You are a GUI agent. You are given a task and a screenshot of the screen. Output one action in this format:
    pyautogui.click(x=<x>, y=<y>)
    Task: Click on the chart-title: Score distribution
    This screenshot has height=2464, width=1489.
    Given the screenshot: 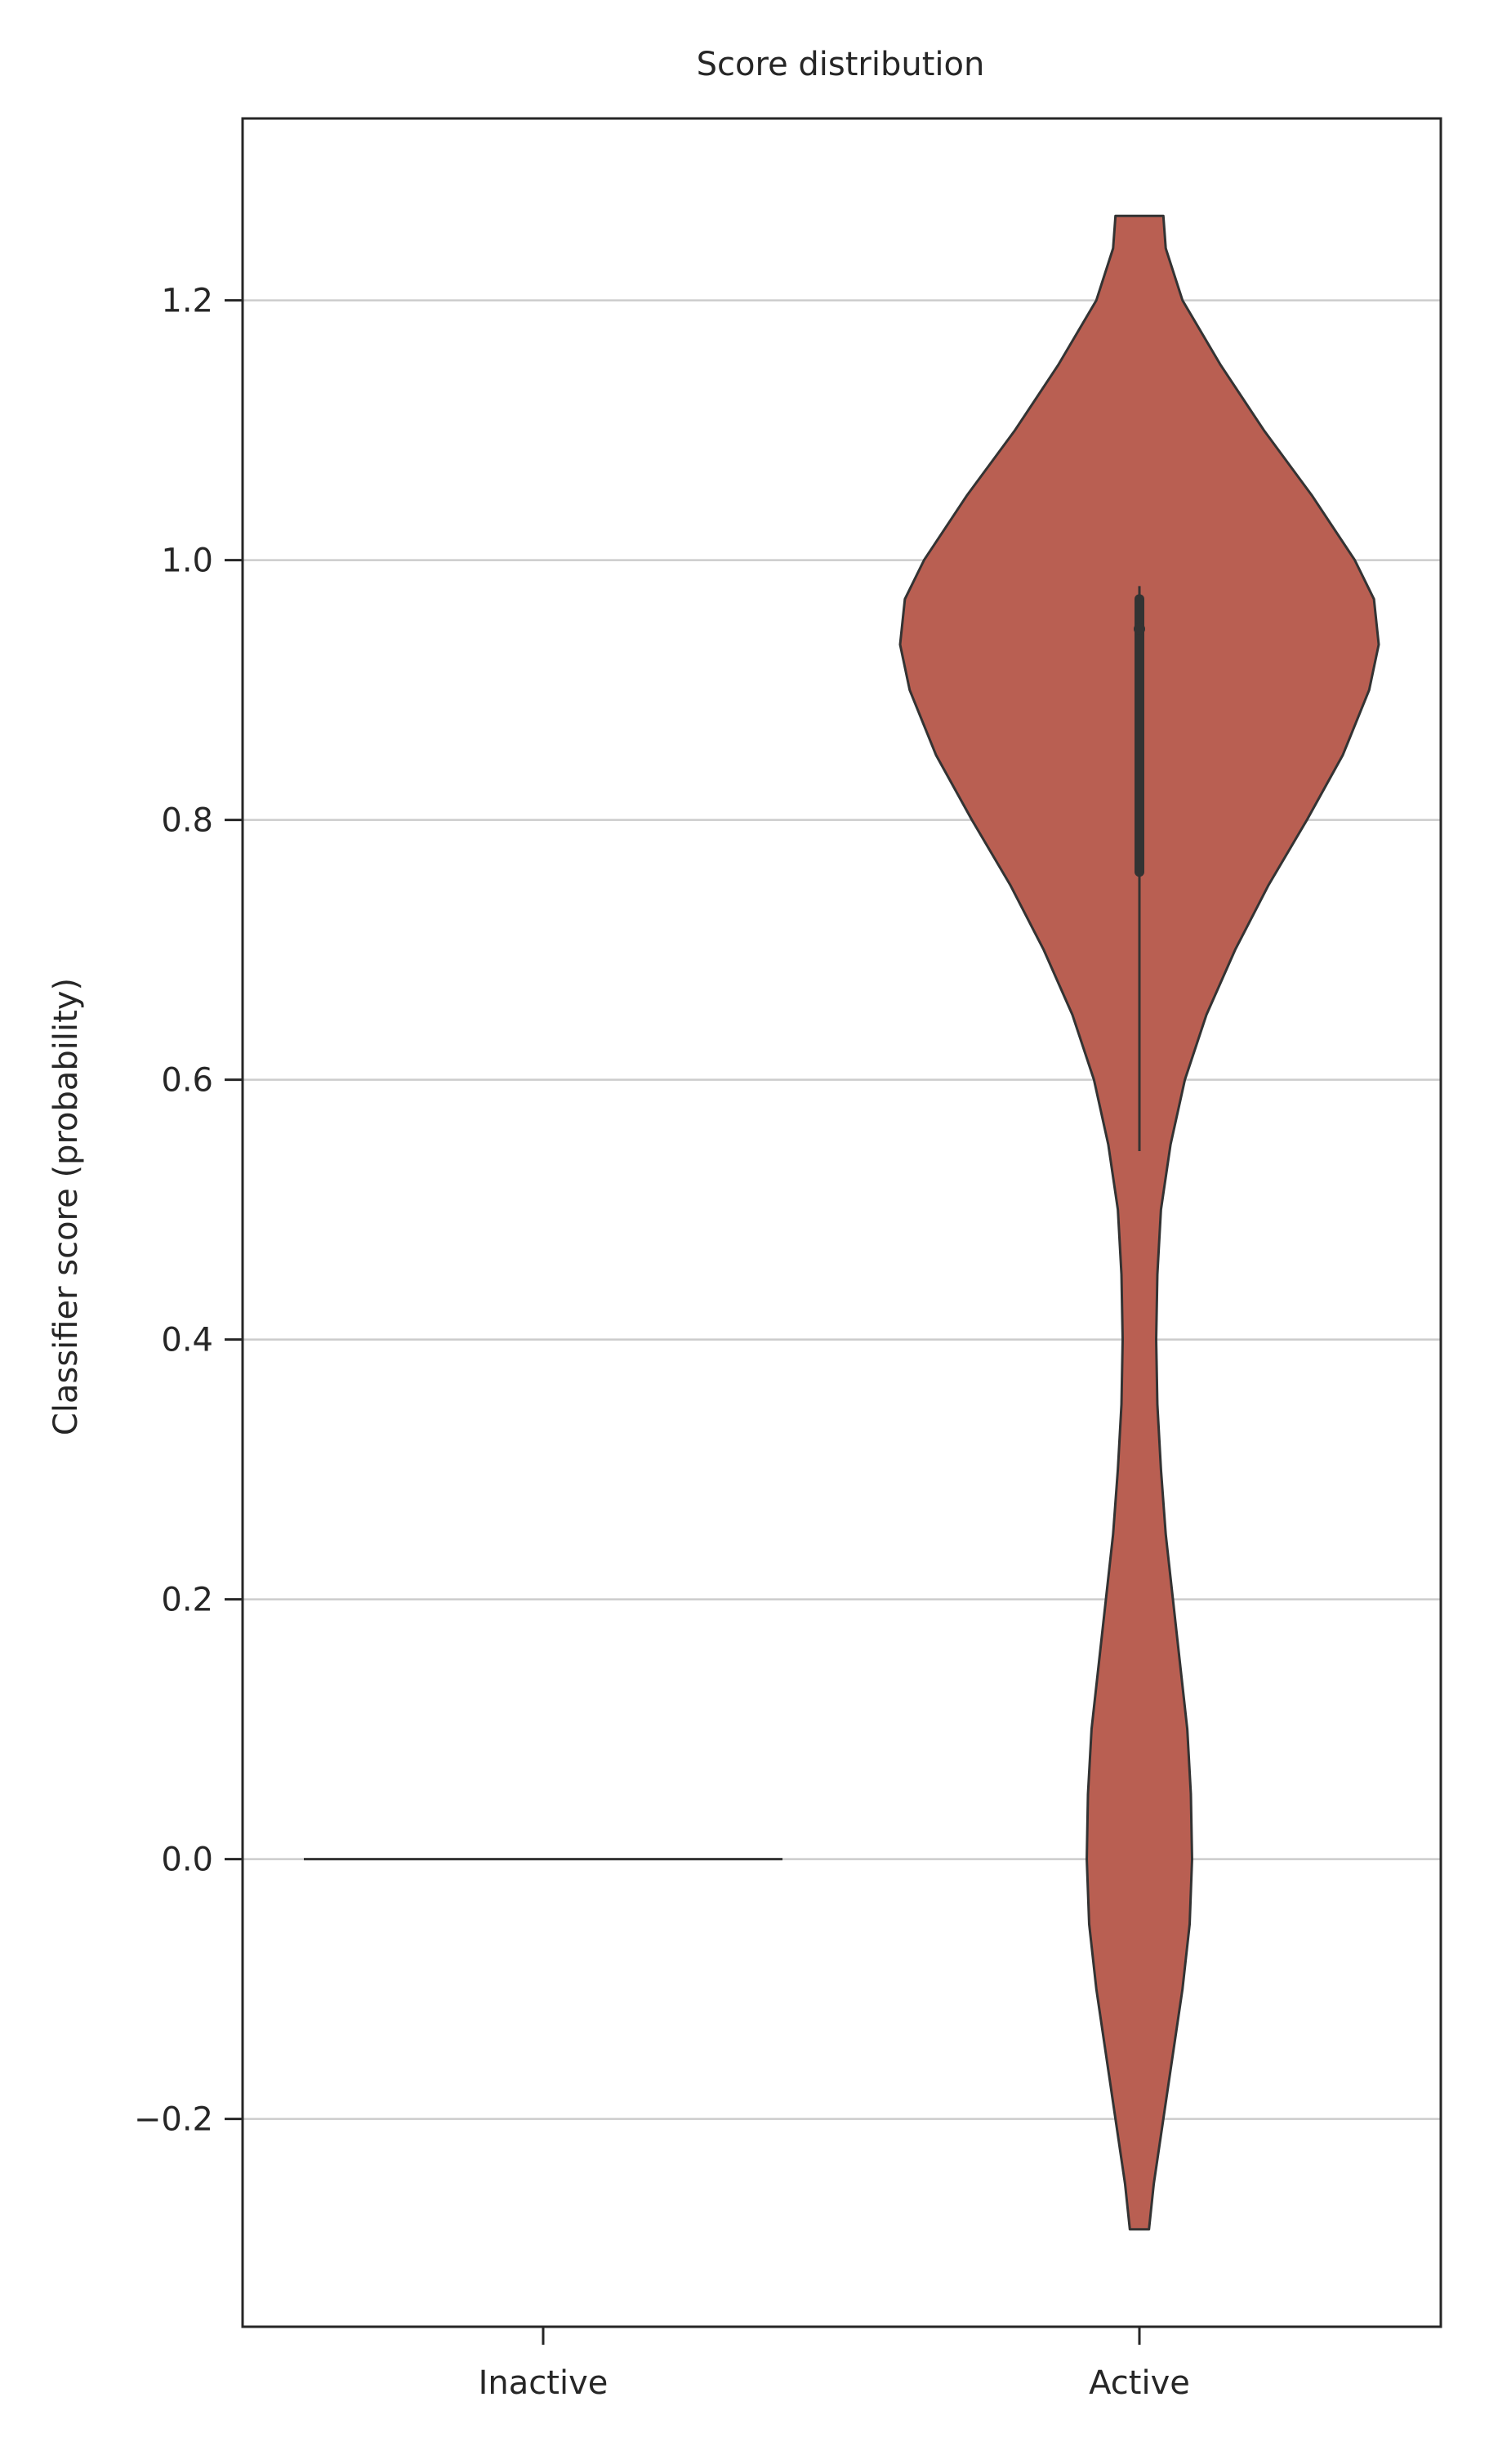 What is the action you would take?
    pyautogui.click(x=841, y=64)
    